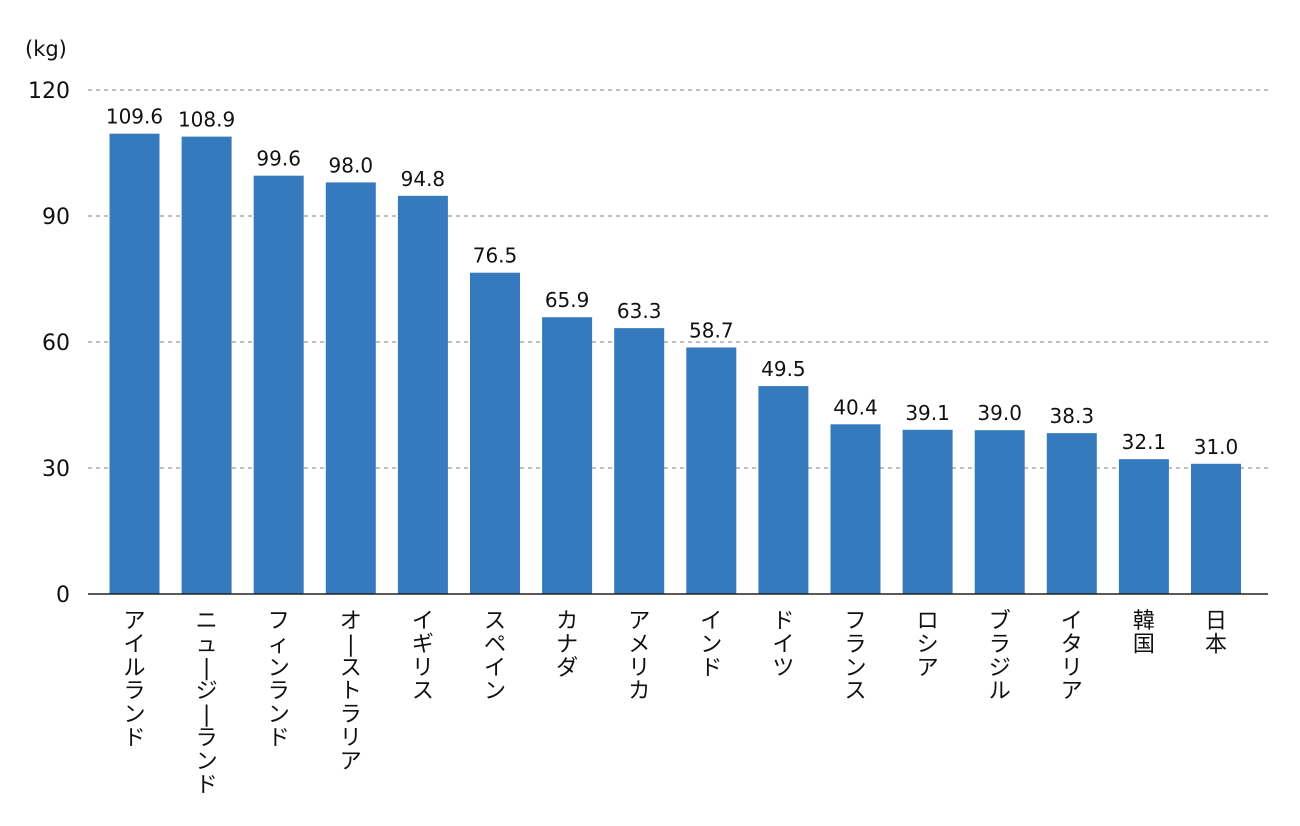 The width and height of the screenshot is (1300, 826). I want to click on category-label: ニュ|ジ|ランド, so click(207, 703).